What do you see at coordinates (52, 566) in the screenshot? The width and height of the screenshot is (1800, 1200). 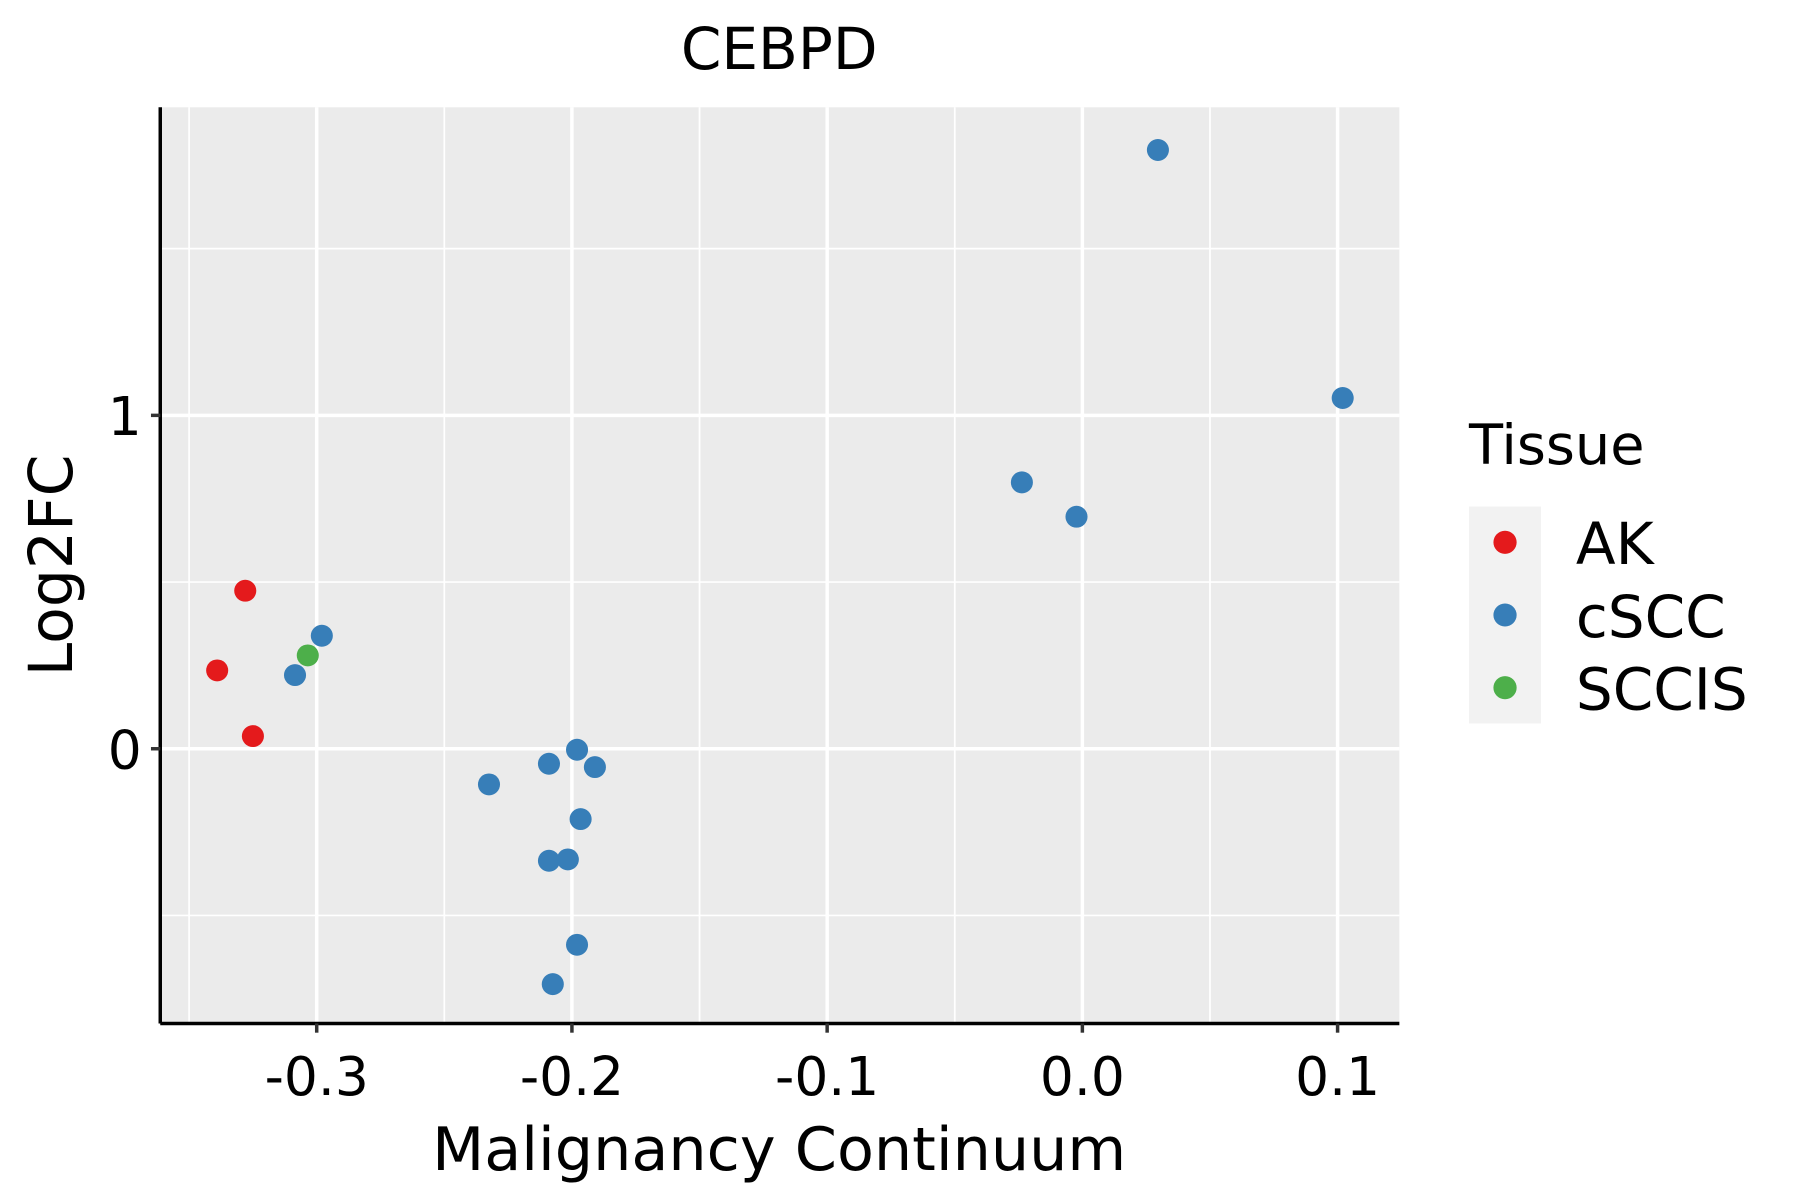 I see `y-axis-label: Log2FC` at bounding box center [52, 566].